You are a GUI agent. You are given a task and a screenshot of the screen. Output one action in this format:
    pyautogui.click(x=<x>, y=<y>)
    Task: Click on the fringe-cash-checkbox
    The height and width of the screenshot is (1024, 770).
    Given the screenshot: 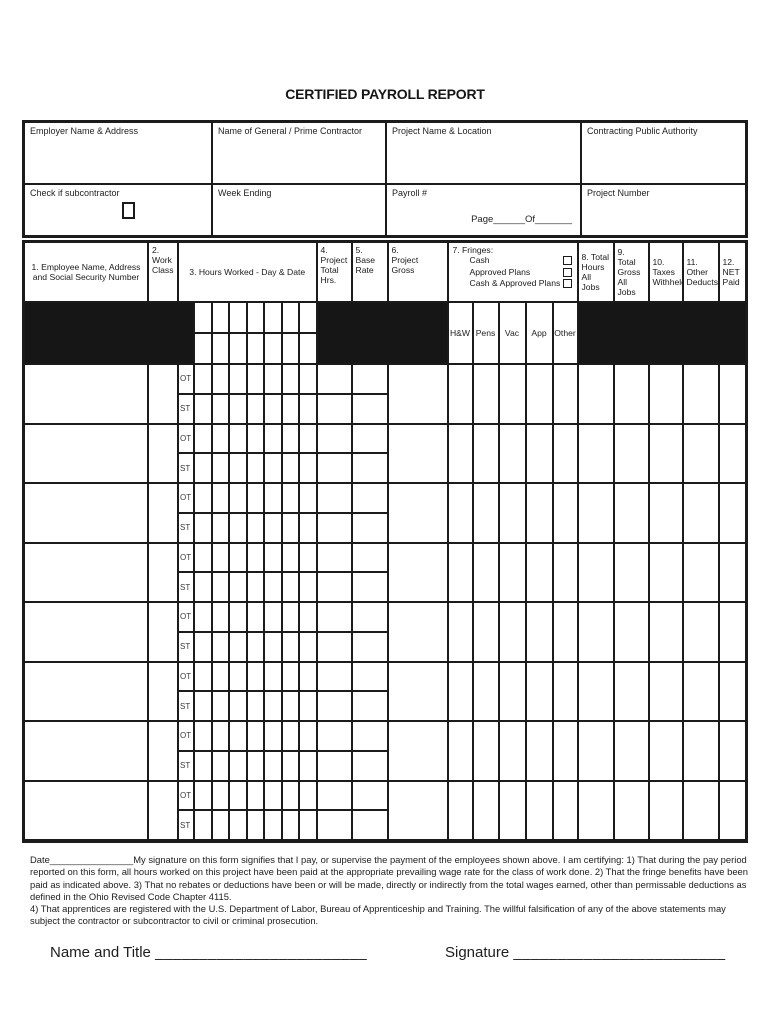 What is the action you would take?
    pyautogui.click(x=567, y=261)
    